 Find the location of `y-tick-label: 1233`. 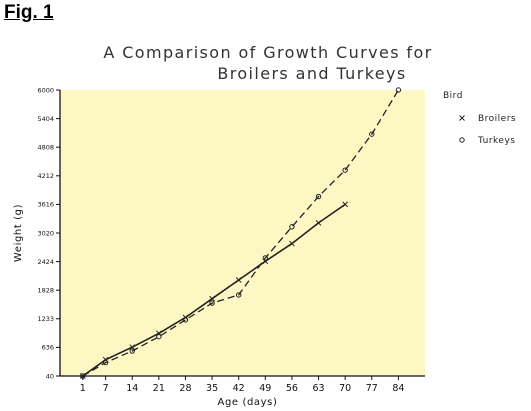

y-tick-label: 1233 is located at coordinates (45, 319).